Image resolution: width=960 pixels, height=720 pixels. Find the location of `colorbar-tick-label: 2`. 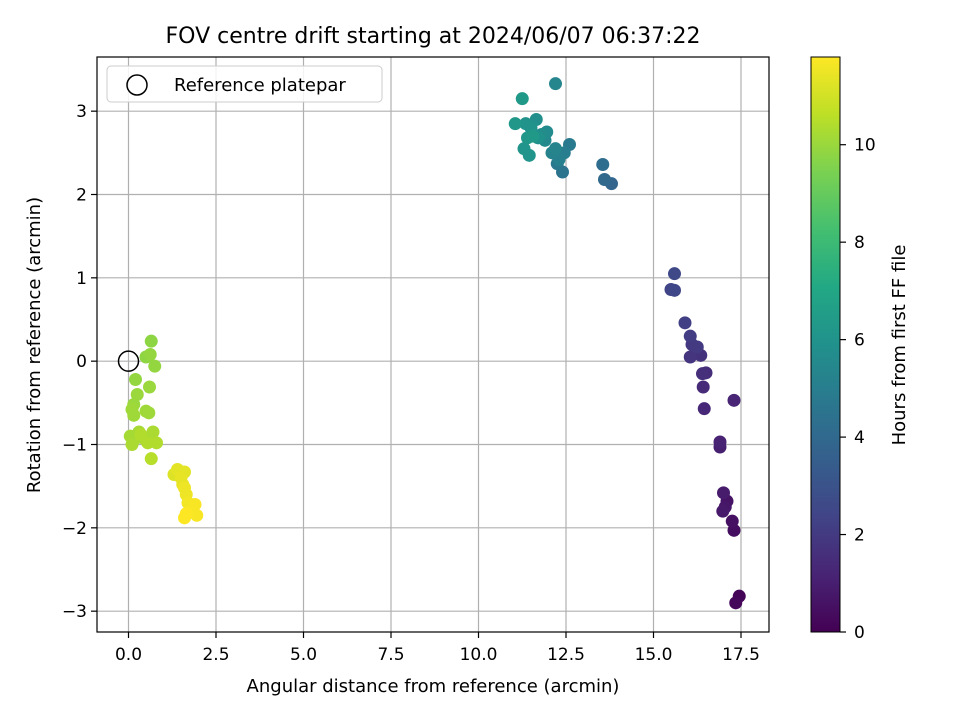

colorbar-tick-label: 2 is located at coordinates (859, 536).